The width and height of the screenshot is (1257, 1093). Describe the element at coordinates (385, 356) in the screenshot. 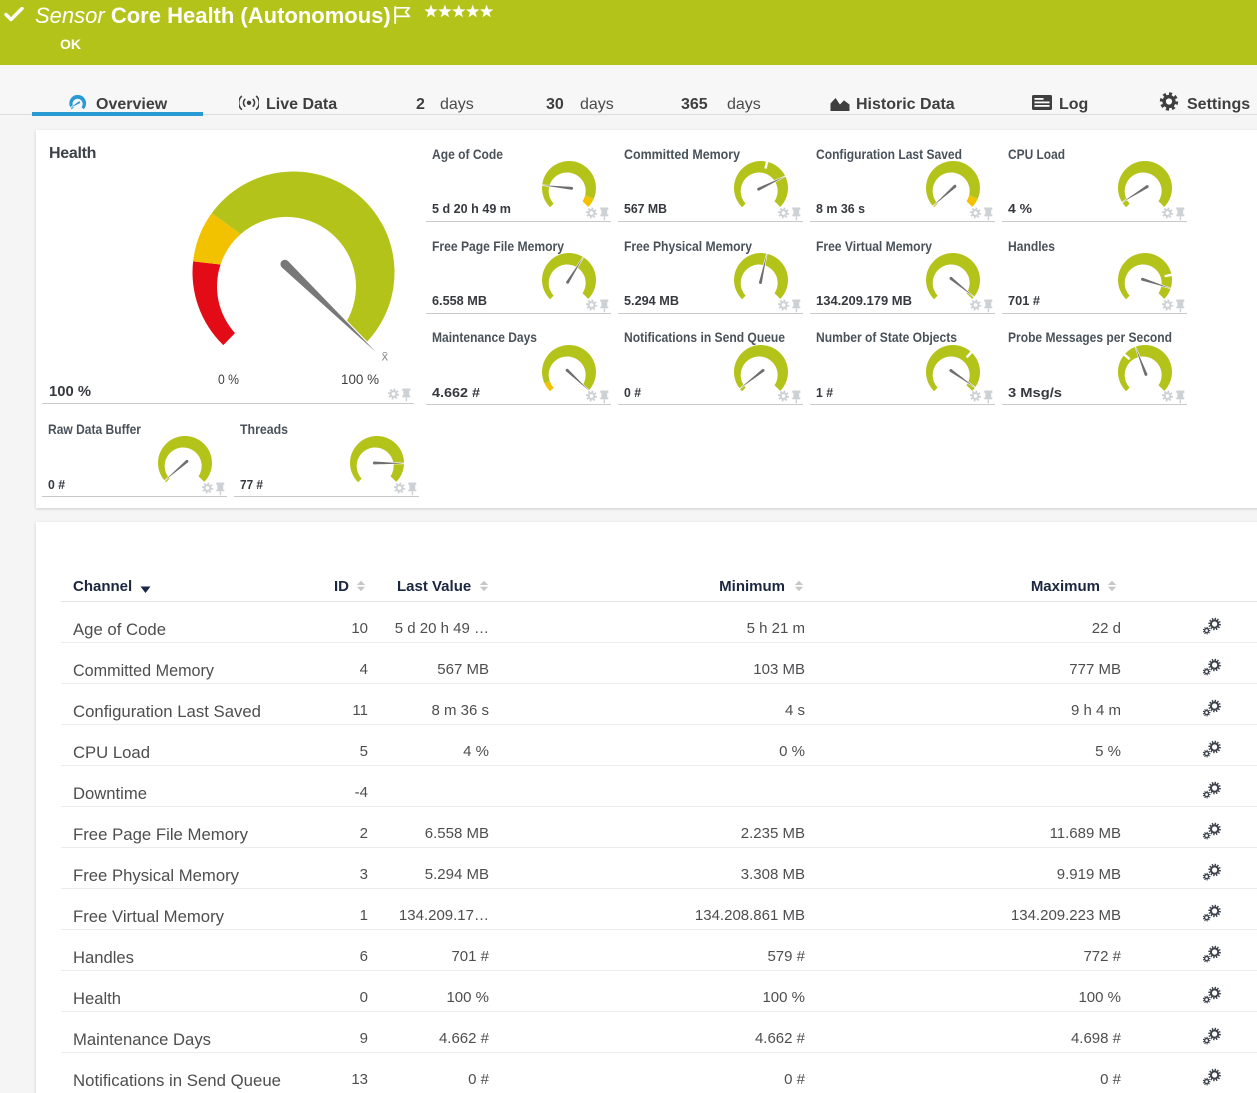

I see `svg-text: x̄` at that location.